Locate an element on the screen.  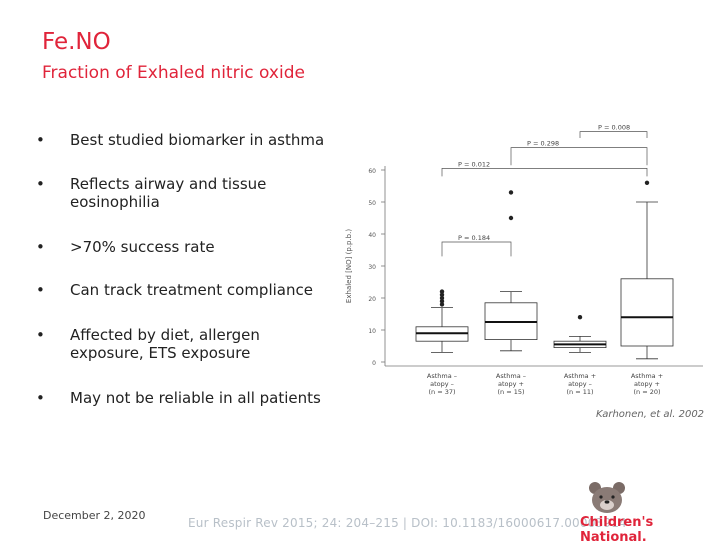
box-iqr is located at coordinates (647, 312).